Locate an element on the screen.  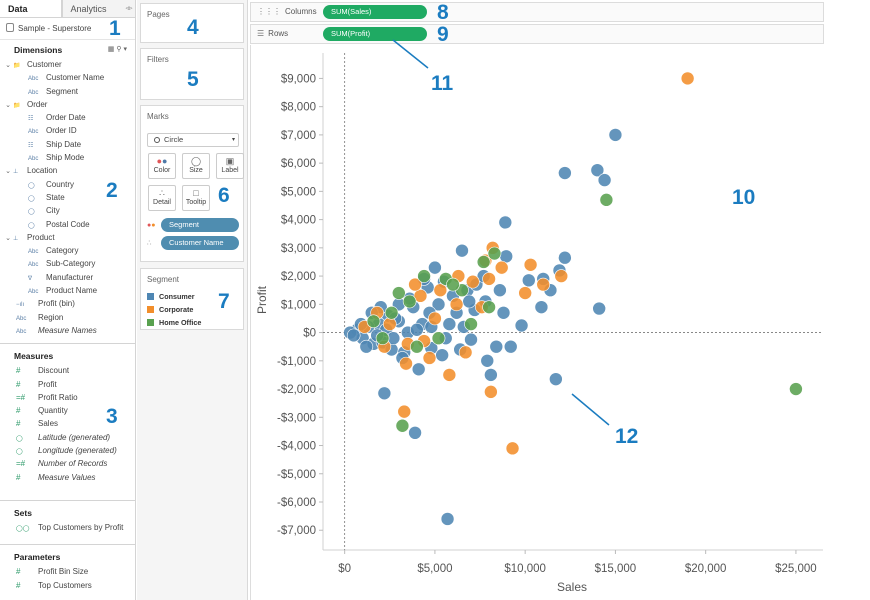
measure-field: # Sales is located at coordinates (67, 423).